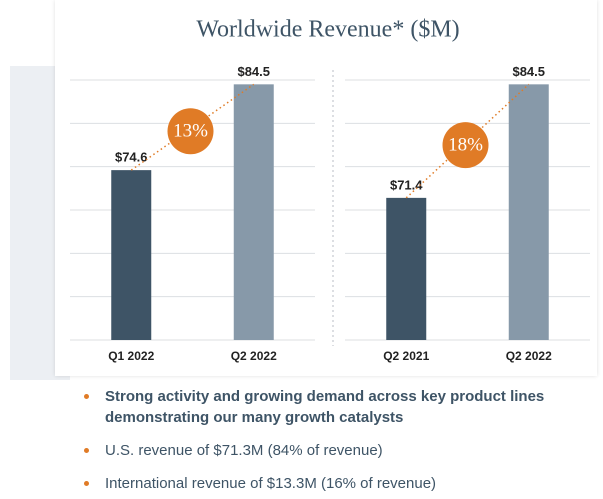  What do you see at coordinates (244, 450) in the screenshot?
I see `bullet-text: U.S. revenue of $71.3M (84% of revenue)` at bounding box center [244, 450].